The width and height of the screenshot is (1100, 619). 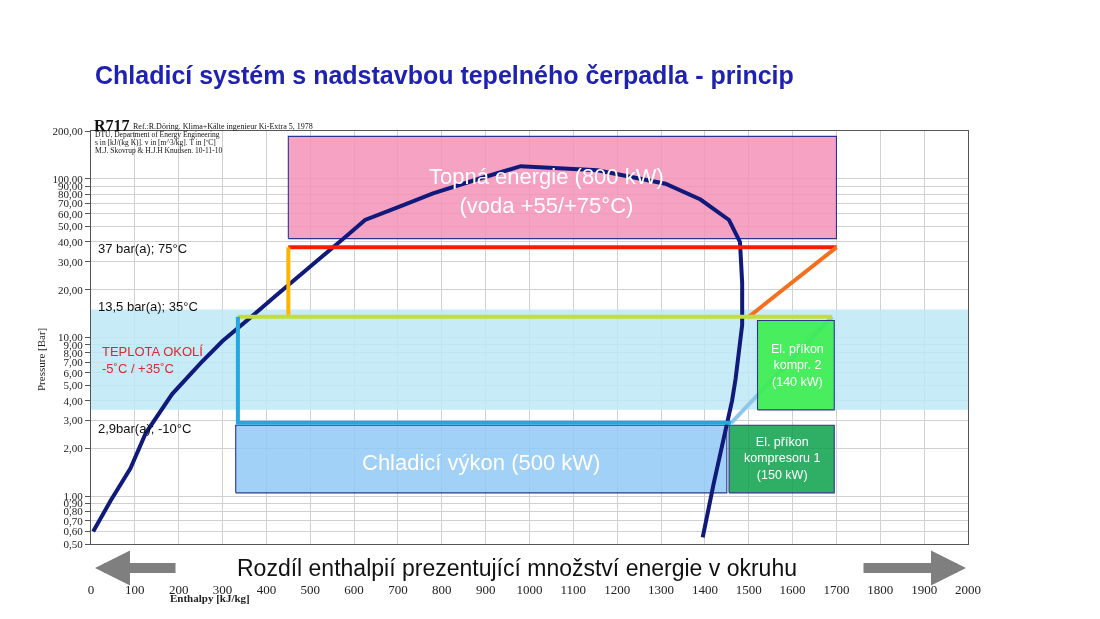 What do you see at coordinates (70, 226) in the screenshot?
I see `y-tick-label: 50,00` at bounding box center [70, 226].